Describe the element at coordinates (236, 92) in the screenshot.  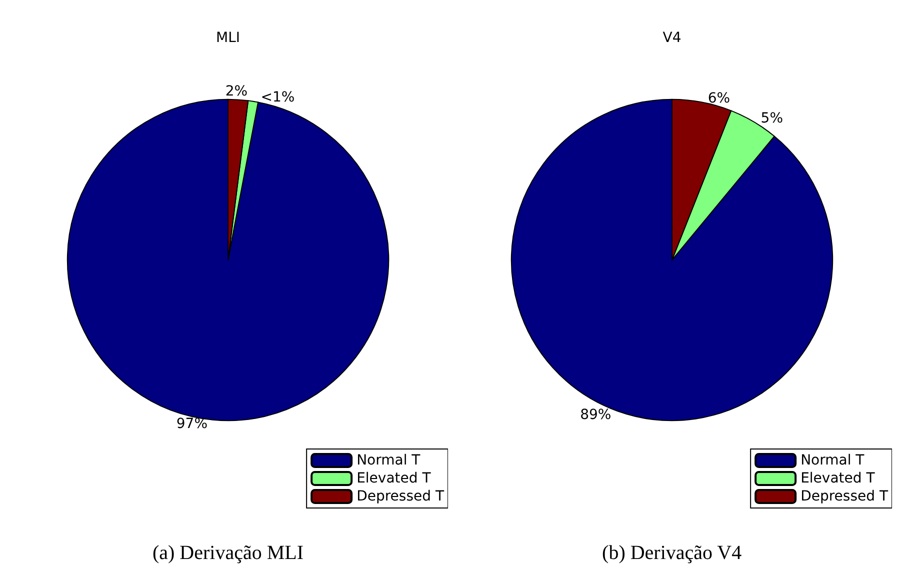
I see `data-label: 2%` at that location.